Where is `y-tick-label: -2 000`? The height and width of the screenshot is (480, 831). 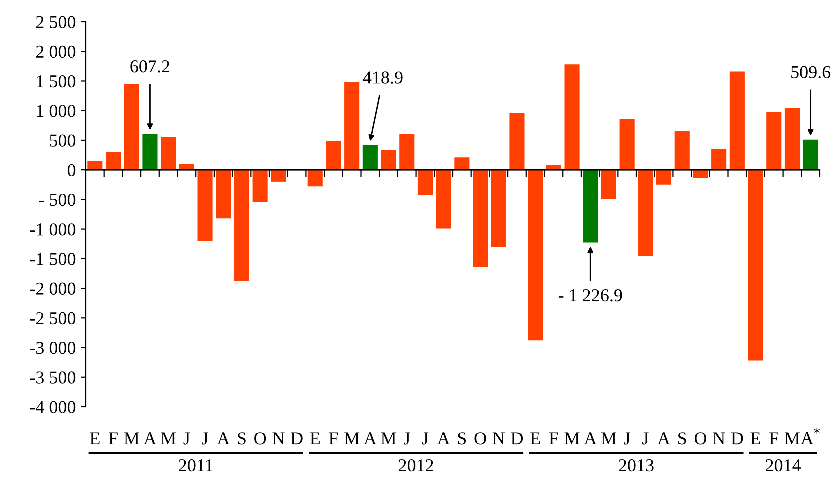
y-tick-label: -2 000 is located at coordinates (53, 288).